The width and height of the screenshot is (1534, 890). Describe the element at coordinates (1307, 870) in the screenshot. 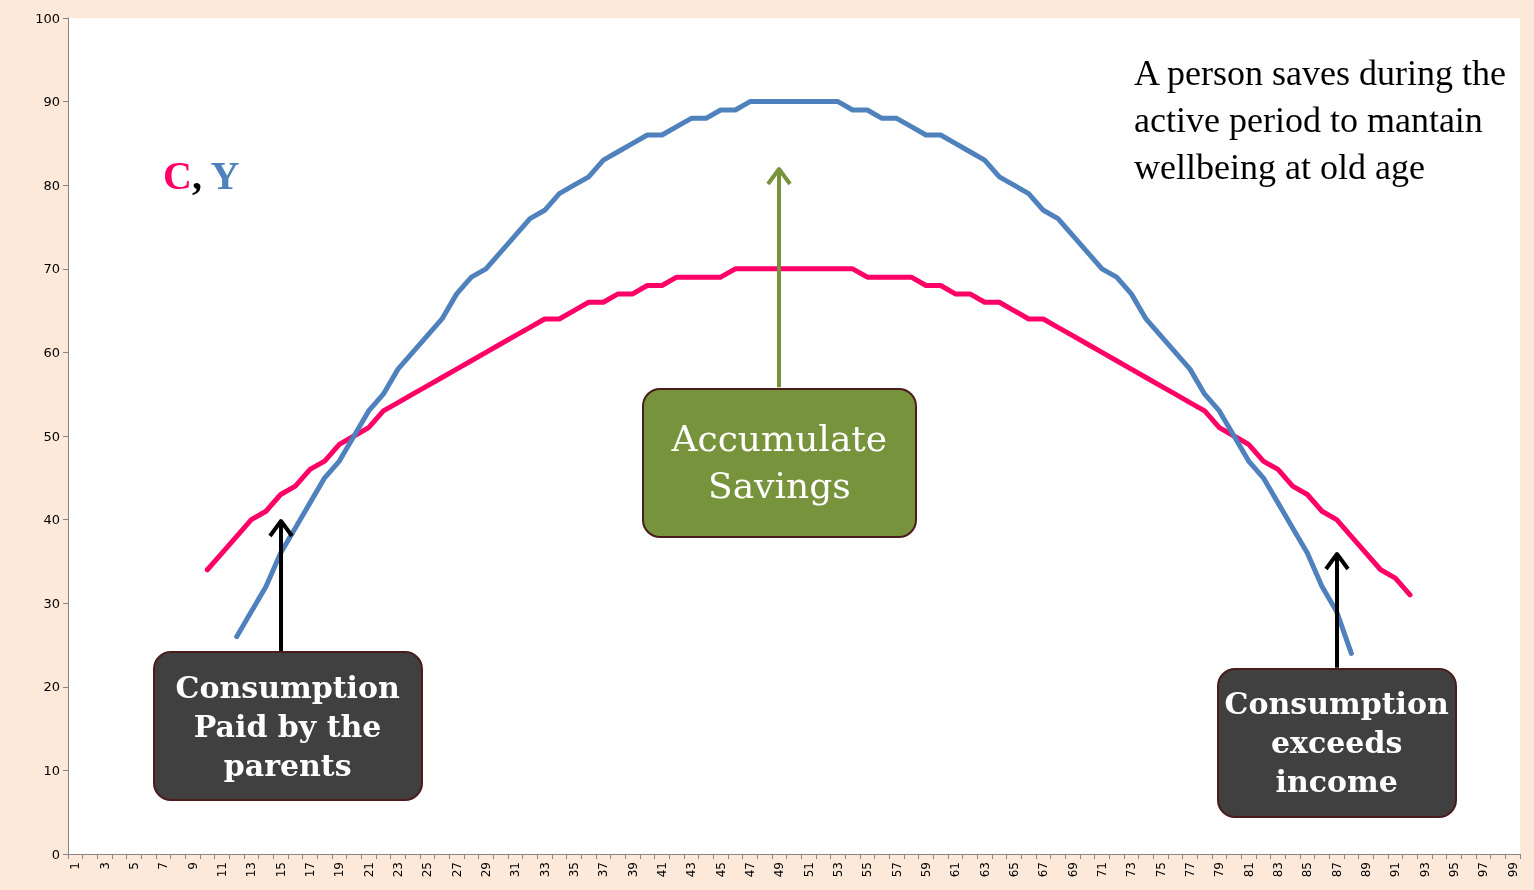

I see `x-tick-label: 85` at that location.